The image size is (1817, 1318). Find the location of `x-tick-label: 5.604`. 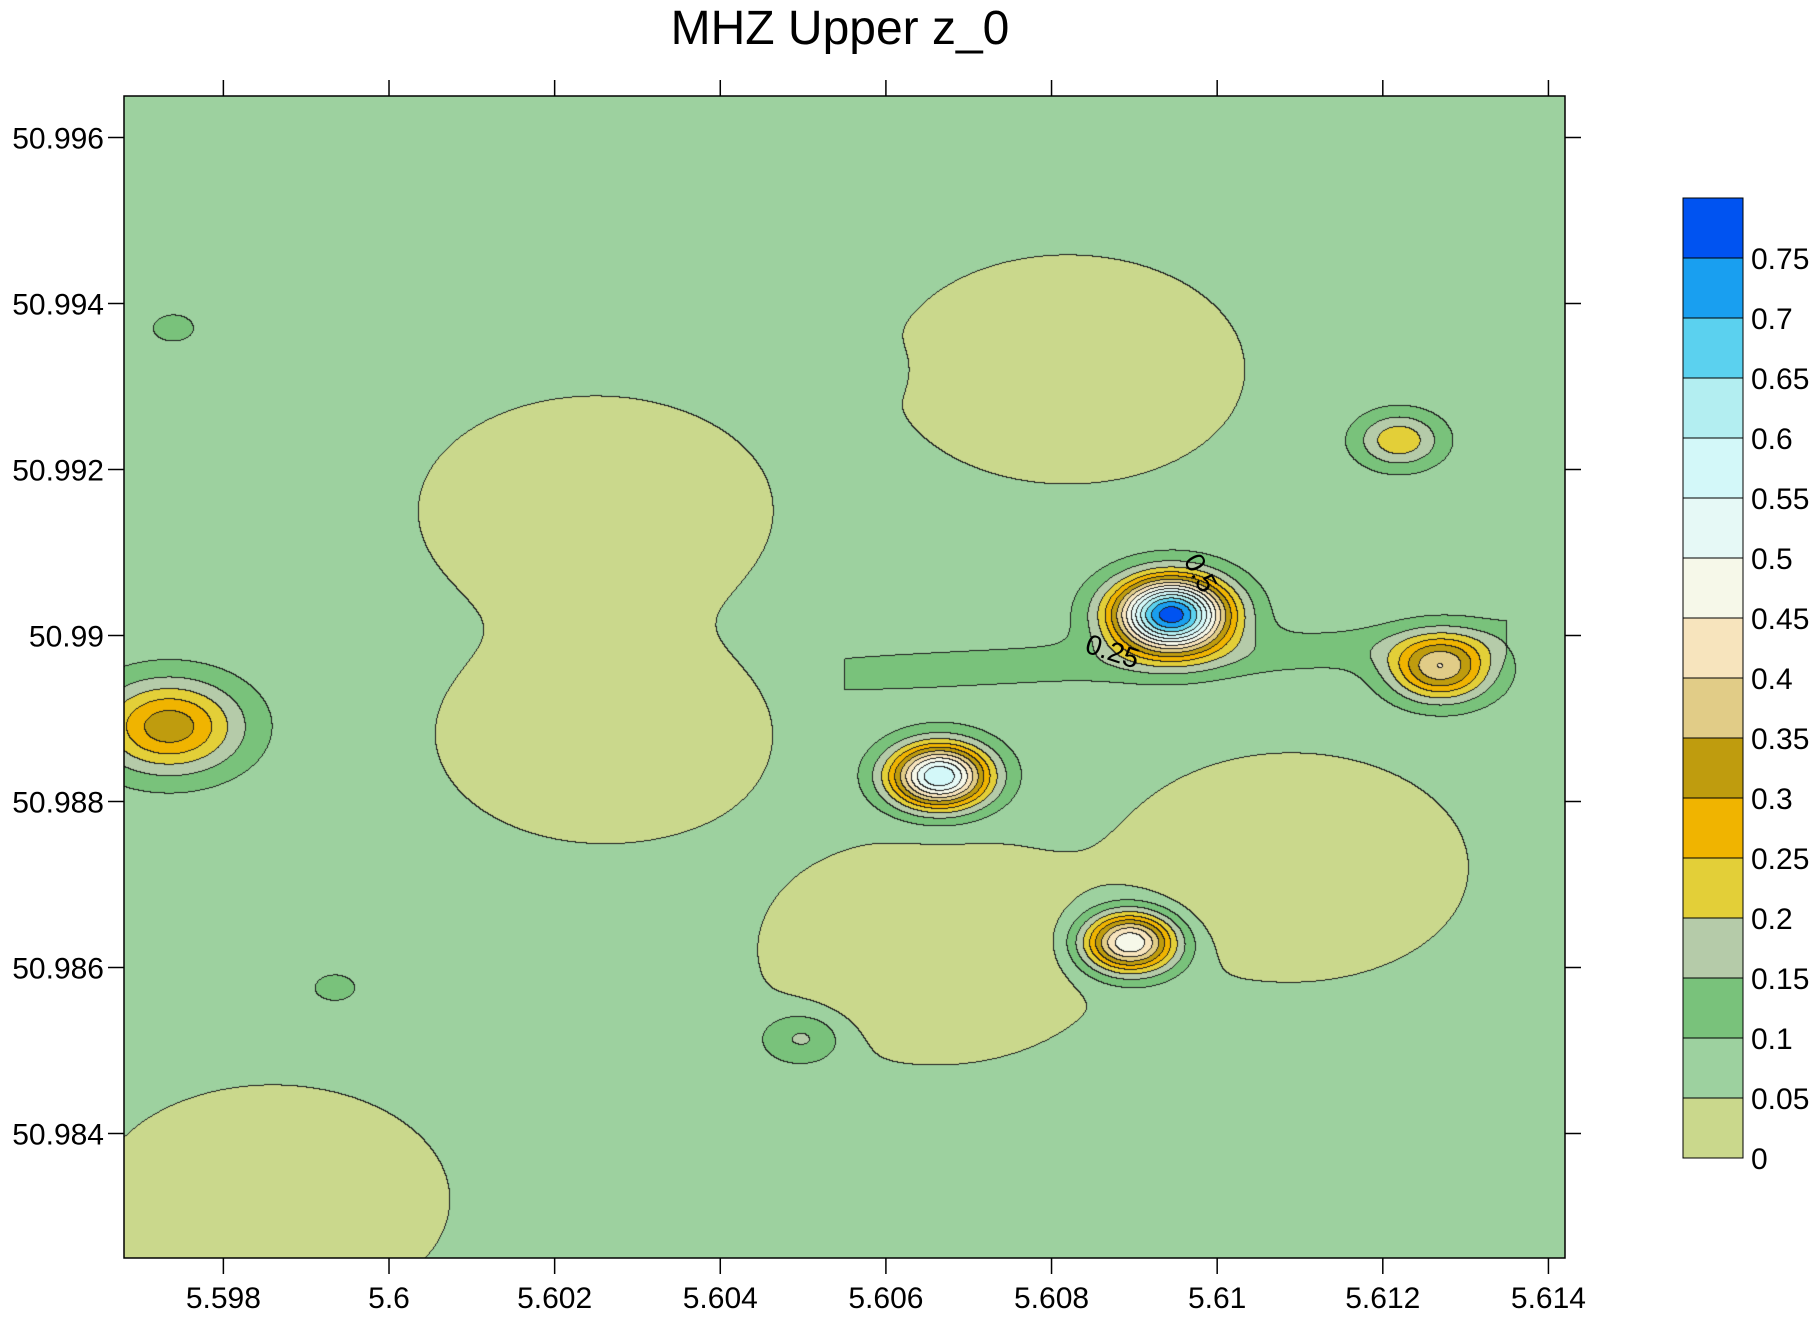

x-tick-label: 5.604 is located at coordinates (720, 1298).